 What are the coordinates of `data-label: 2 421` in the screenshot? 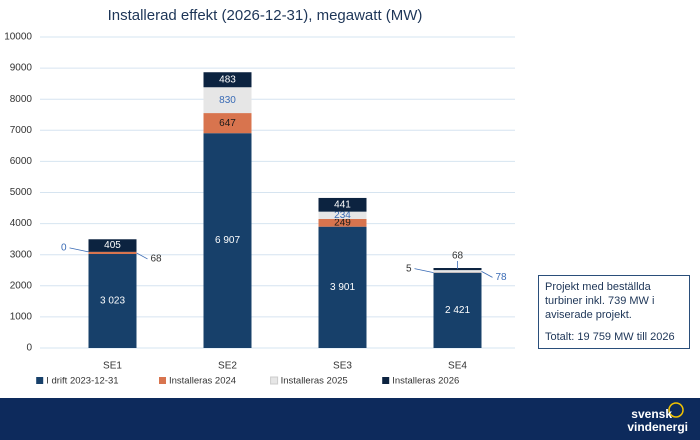 It's located at (457, 310).